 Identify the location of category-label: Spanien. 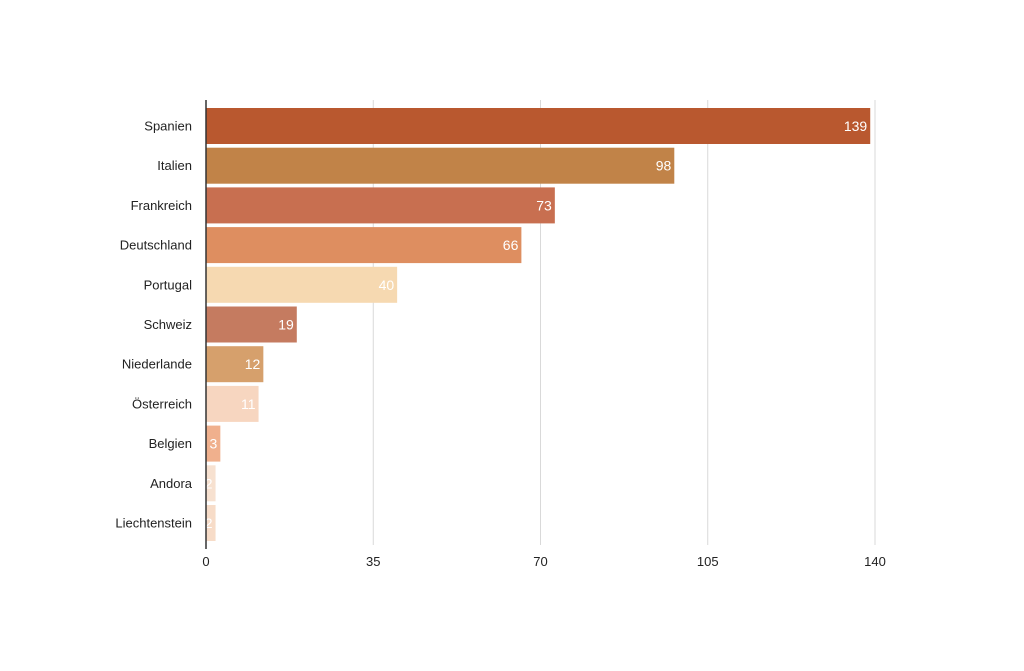
(168, 126).